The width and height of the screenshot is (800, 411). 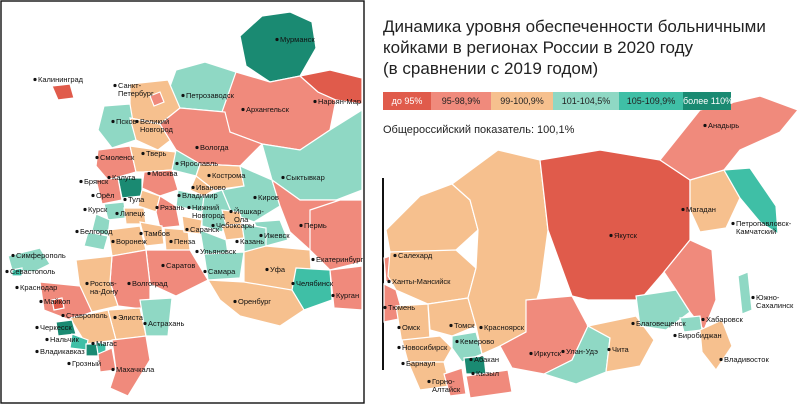 I want to click on city-label: Великий Новгород, so click(x=156, y=125).